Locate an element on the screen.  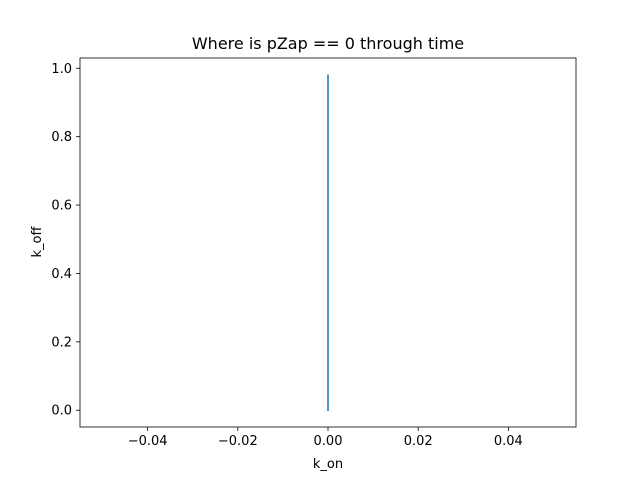
x-tick-label: 0.00 is located at coordinates (328, 441).